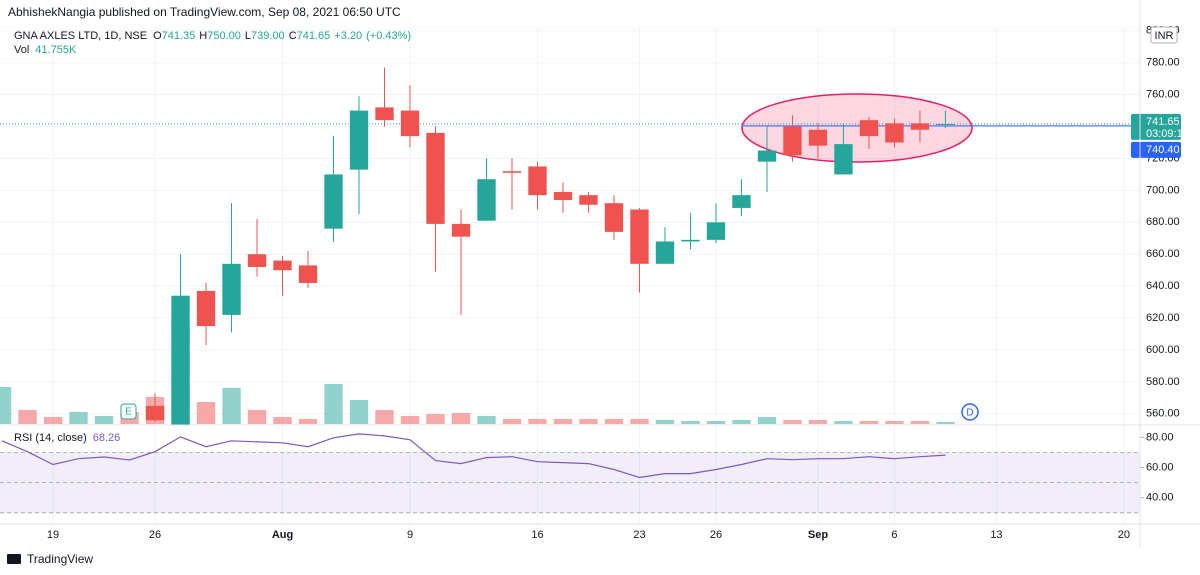 The image size is (1200, 575). Describe the element at coordinates (1160, 498) in the screenshot. I see `rsi-tick-label: 40.00` at that location.